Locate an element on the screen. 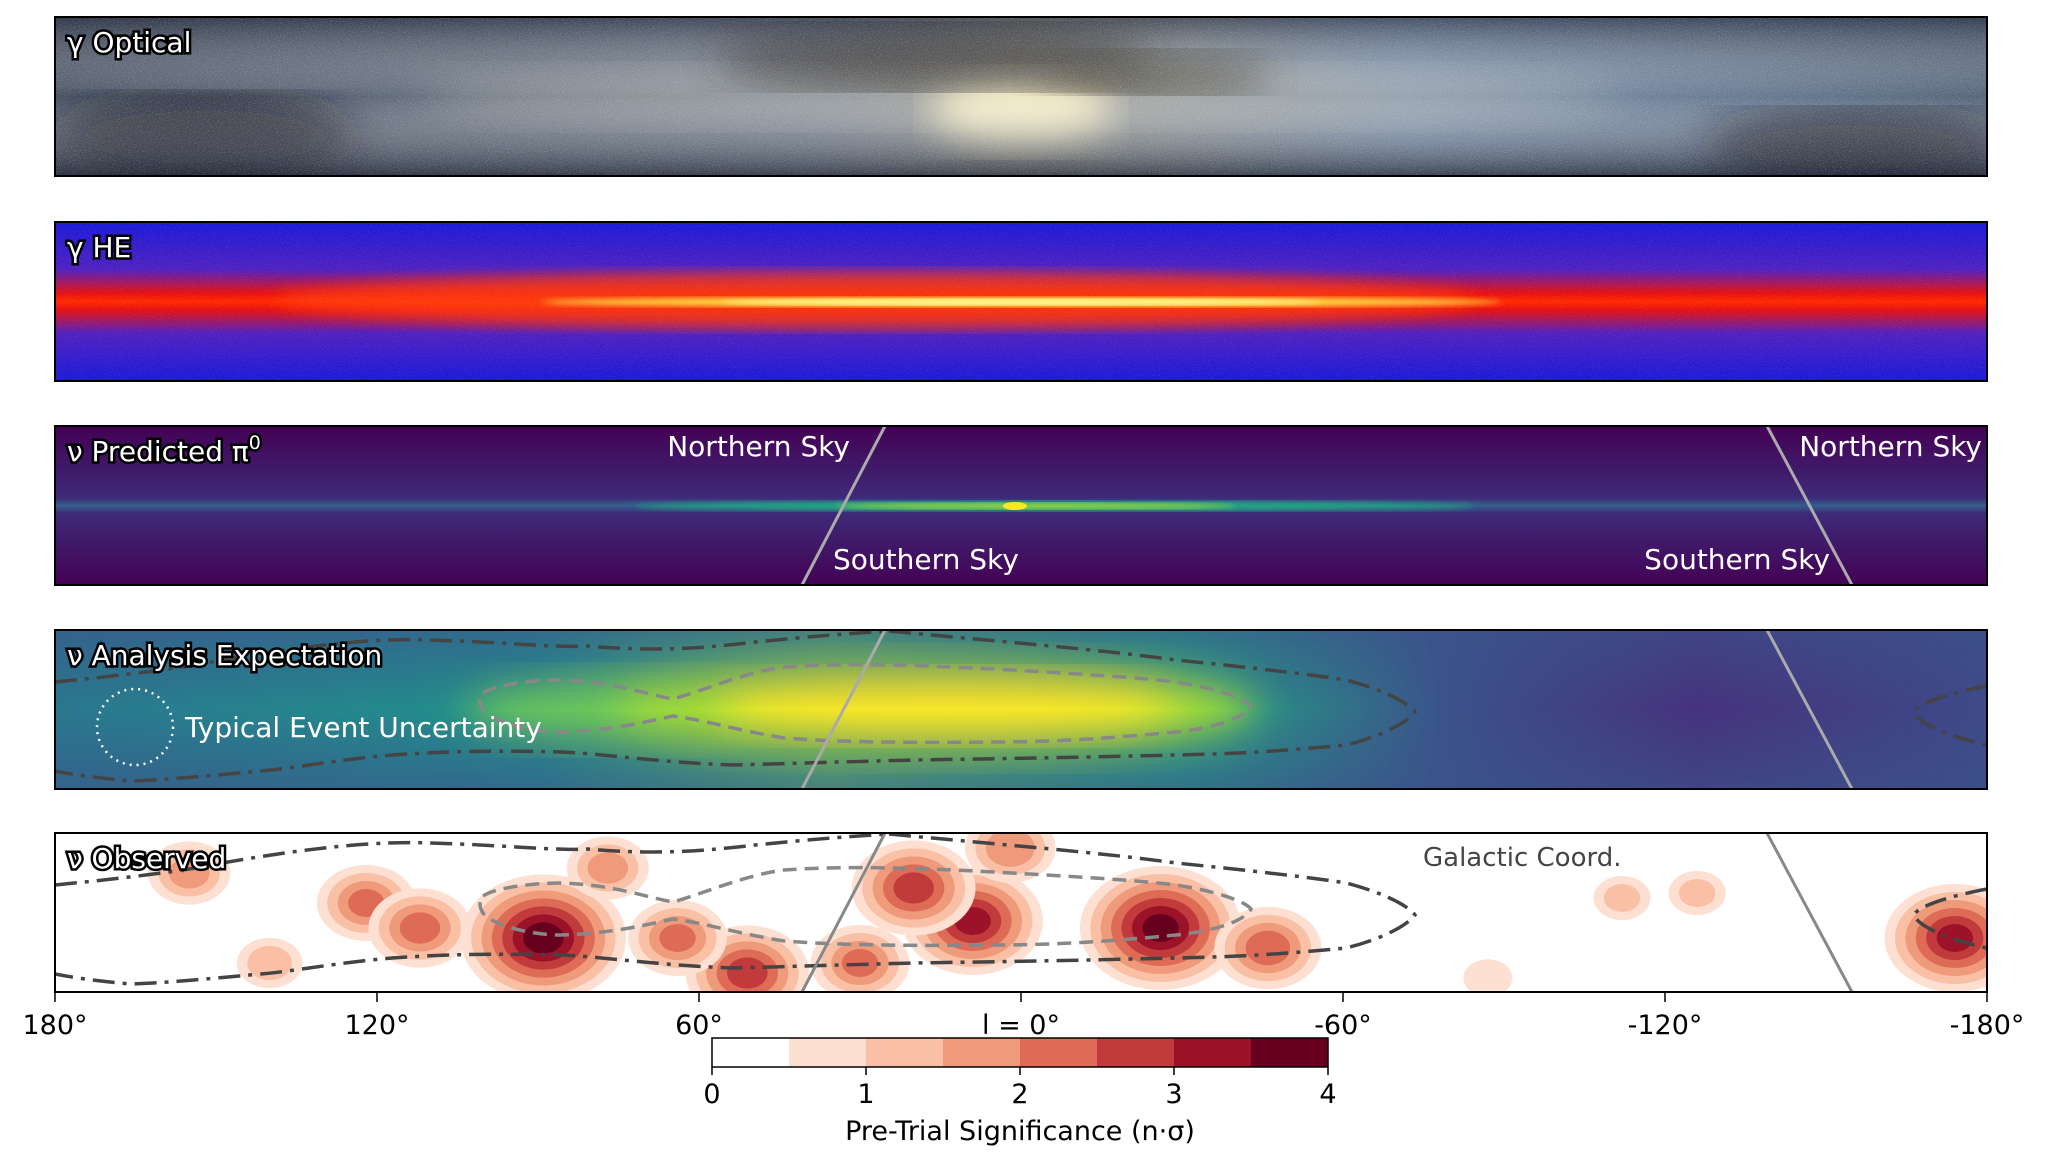 Image resolution: width=2048 pixels, height=1168 pixels. colorbar-tick-label: 2 is located at coordinates (1019, 1094).